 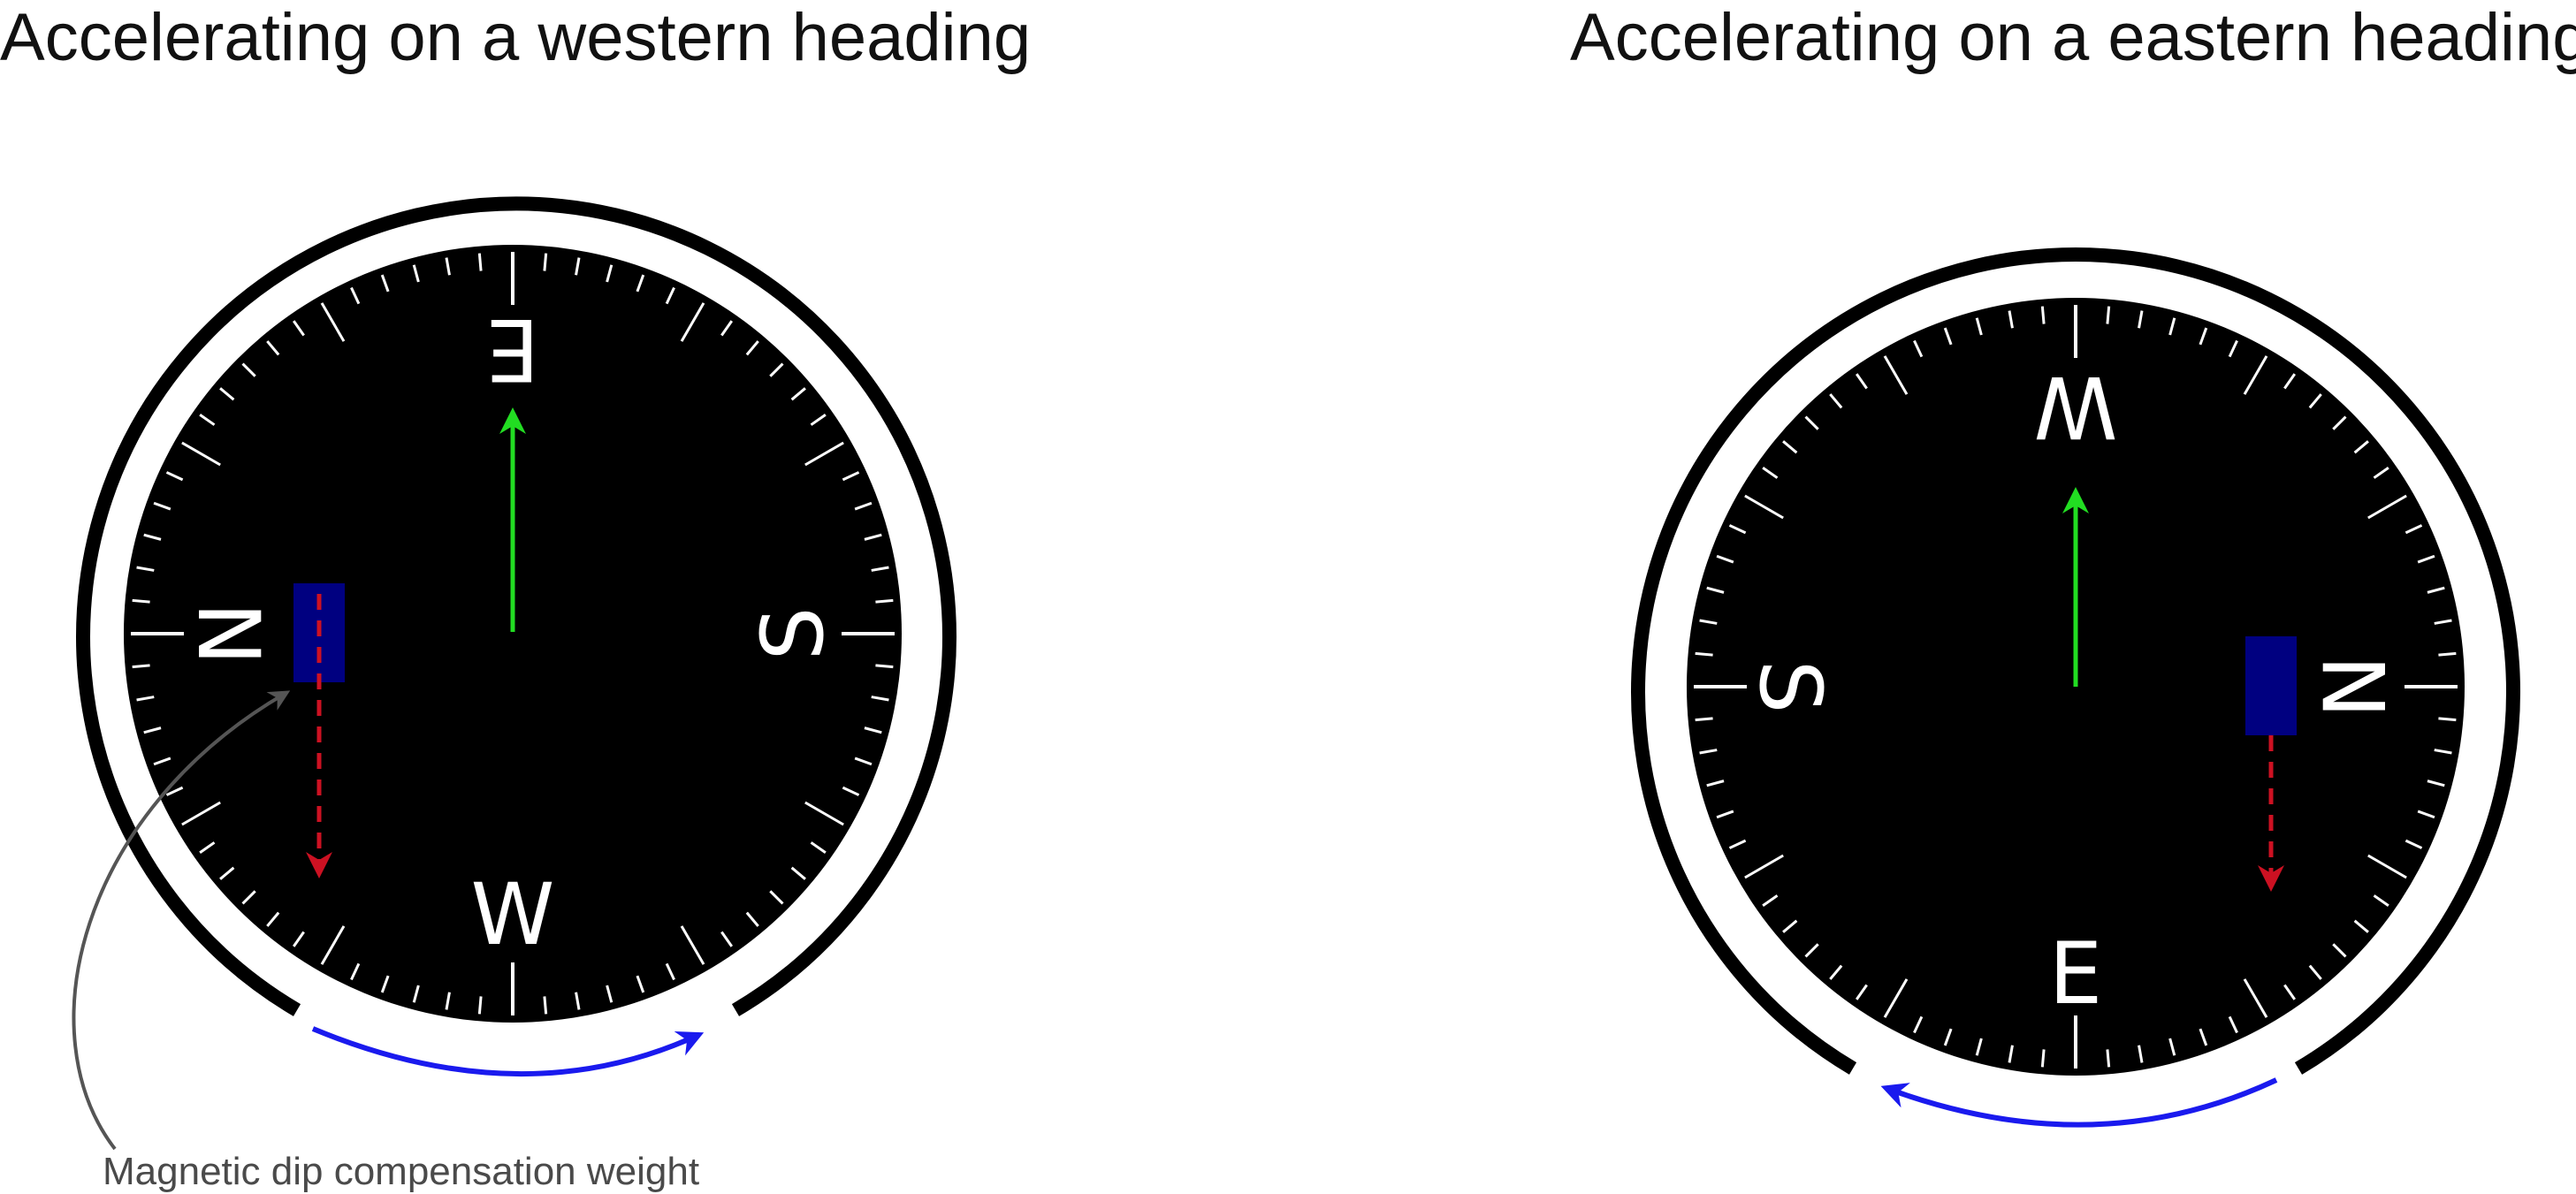 I want to click on callout-label: Magnetic dip compensation weight, so click(x=401, y=1171).